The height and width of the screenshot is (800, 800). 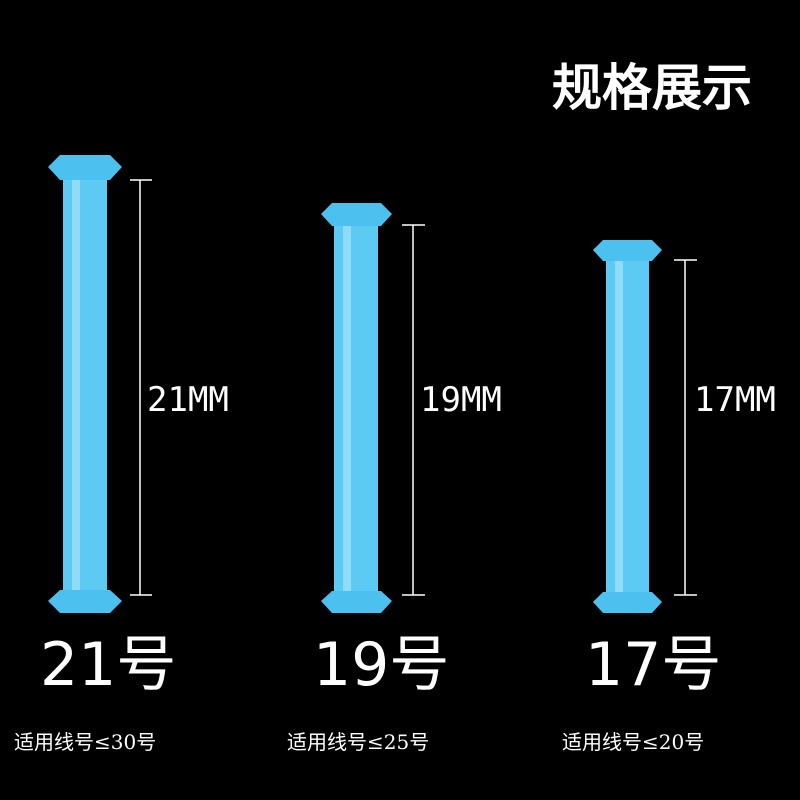 What do you see at coordinates (108, 665) in the screenshot?
I see `size-label: 21号` at bounding box center [108, 665].